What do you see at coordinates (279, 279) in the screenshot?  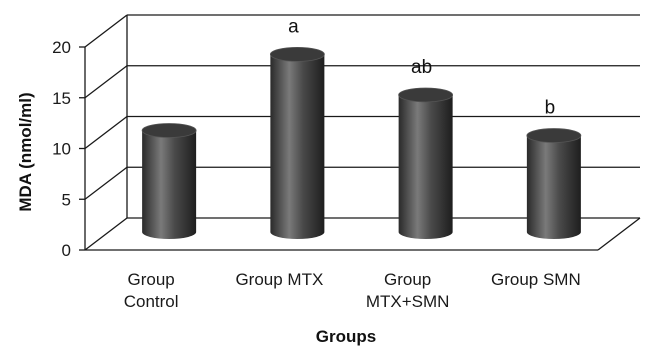 I see `x-tick-label: Group MTX` at bounding box center [279, 279].